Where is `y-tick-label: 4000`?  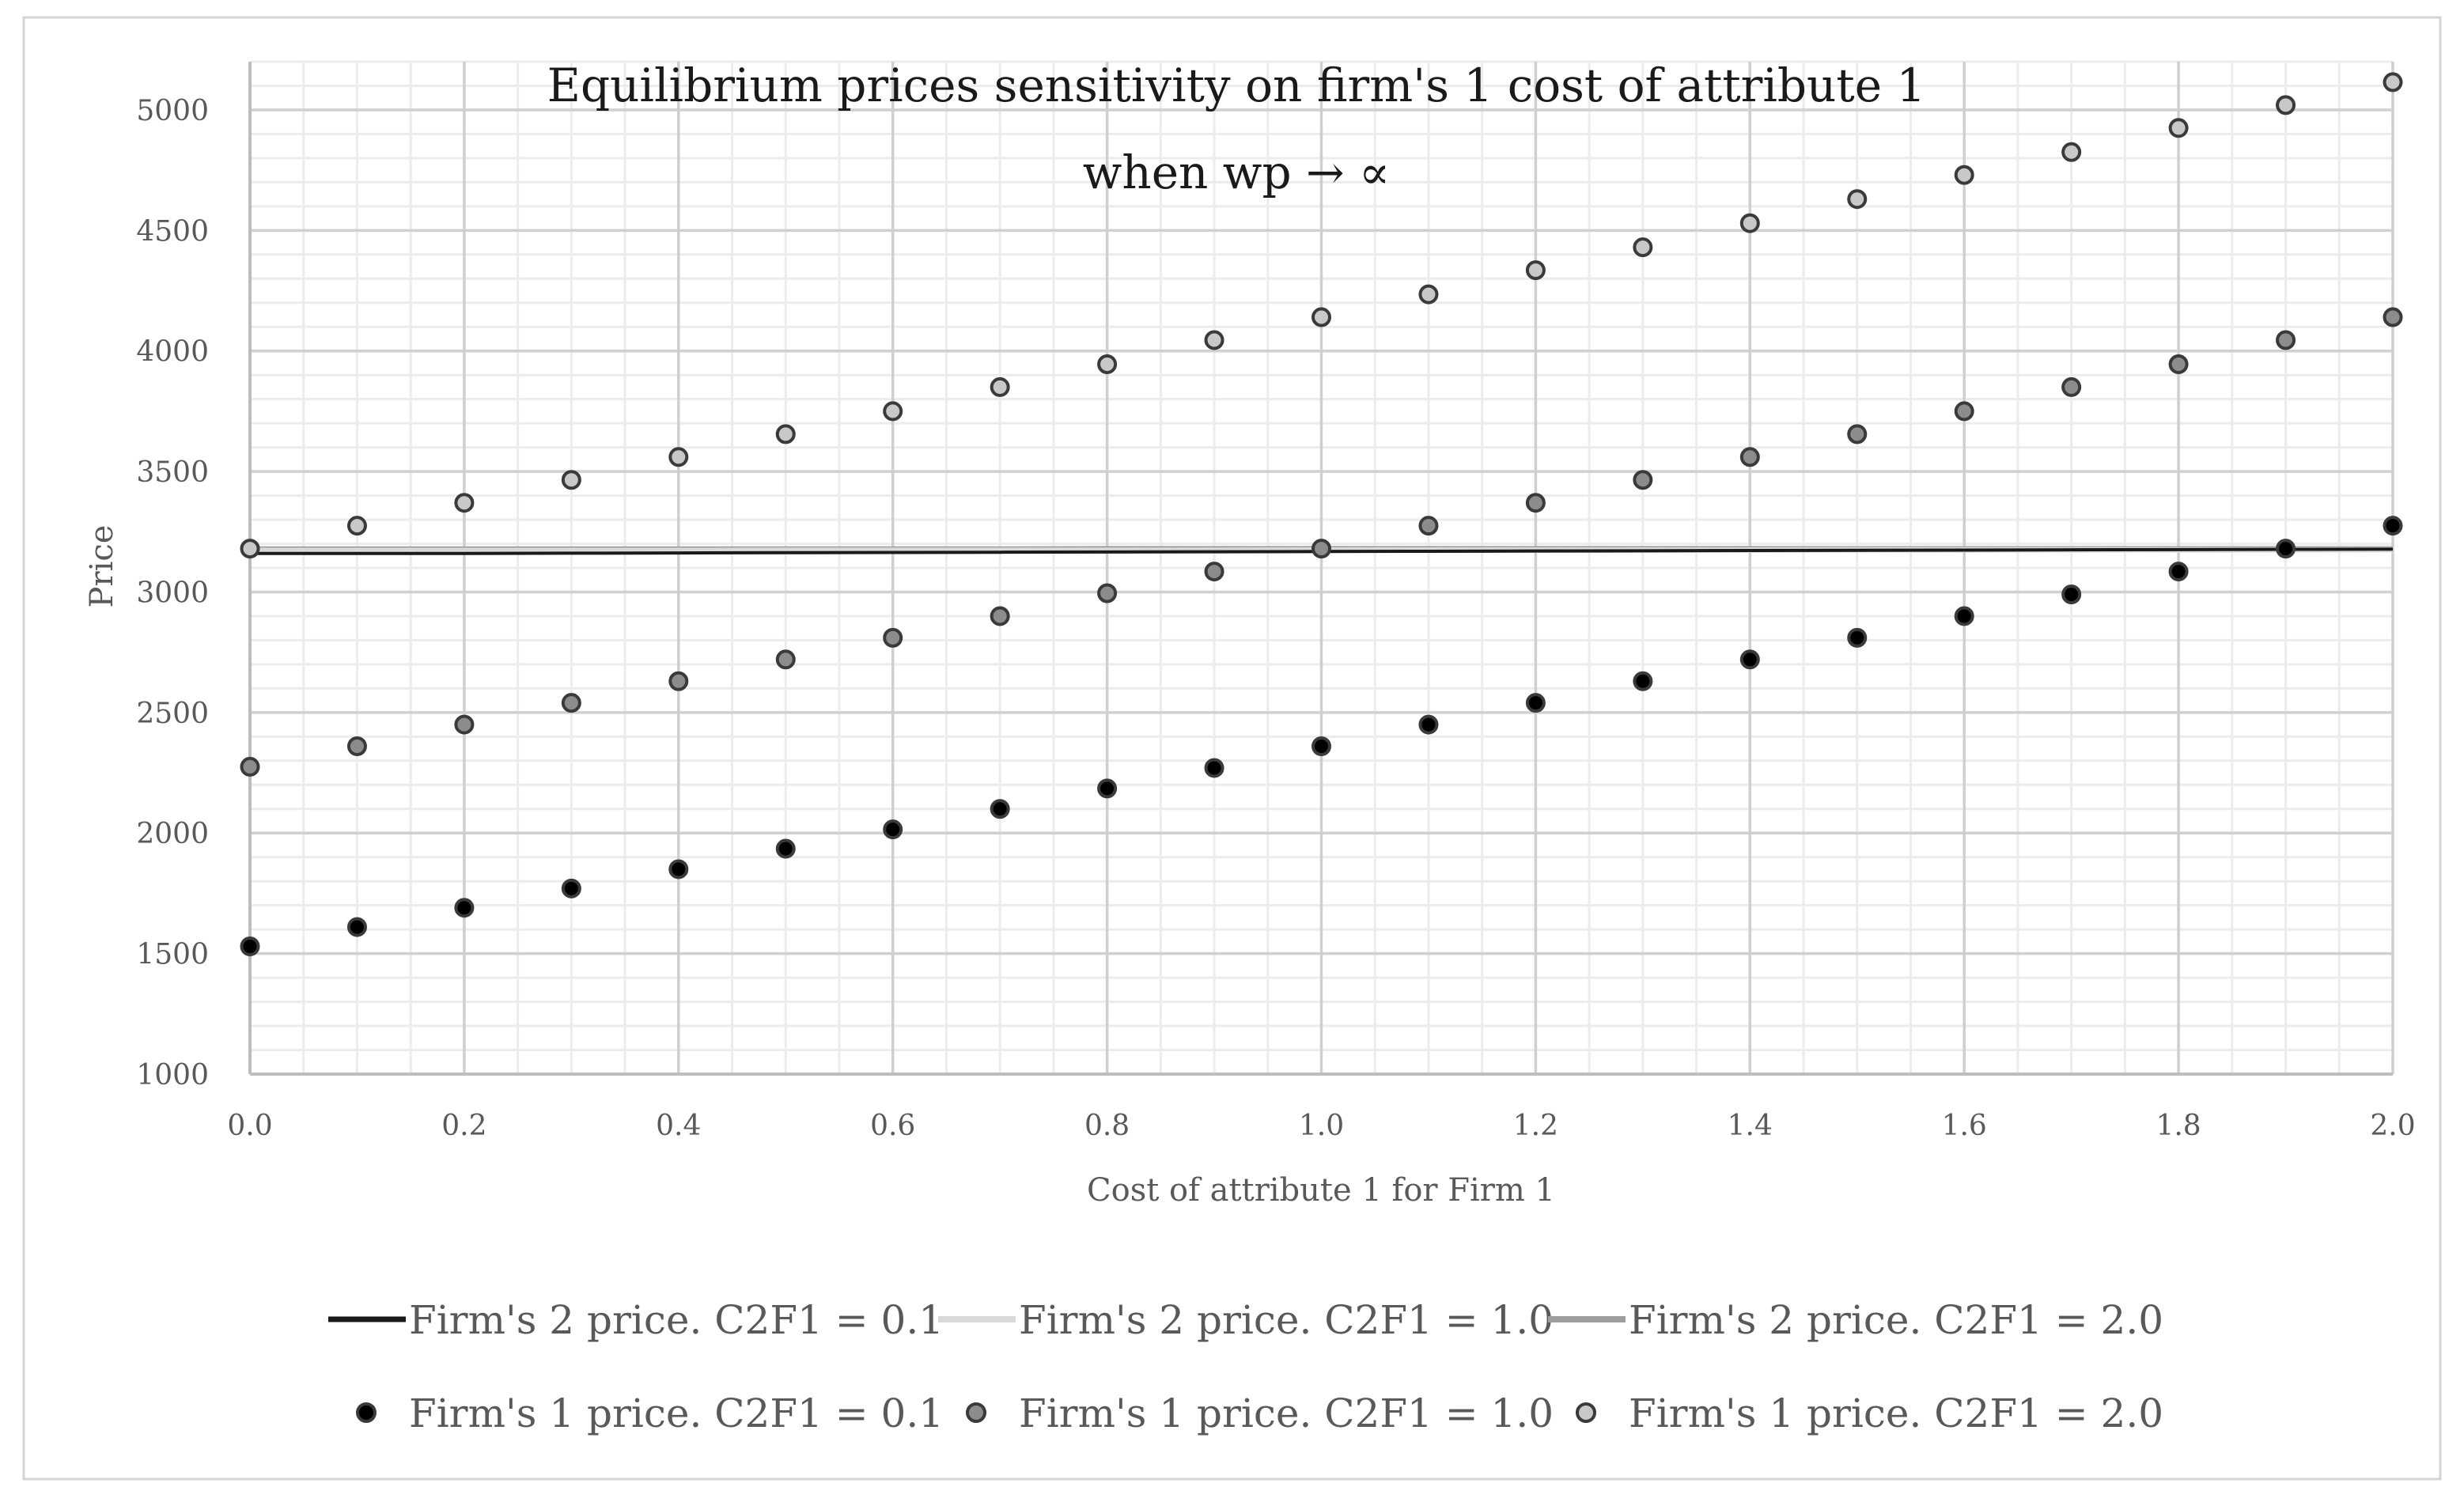 y-tick-label: 4000 is located at coordinates (172, 352).